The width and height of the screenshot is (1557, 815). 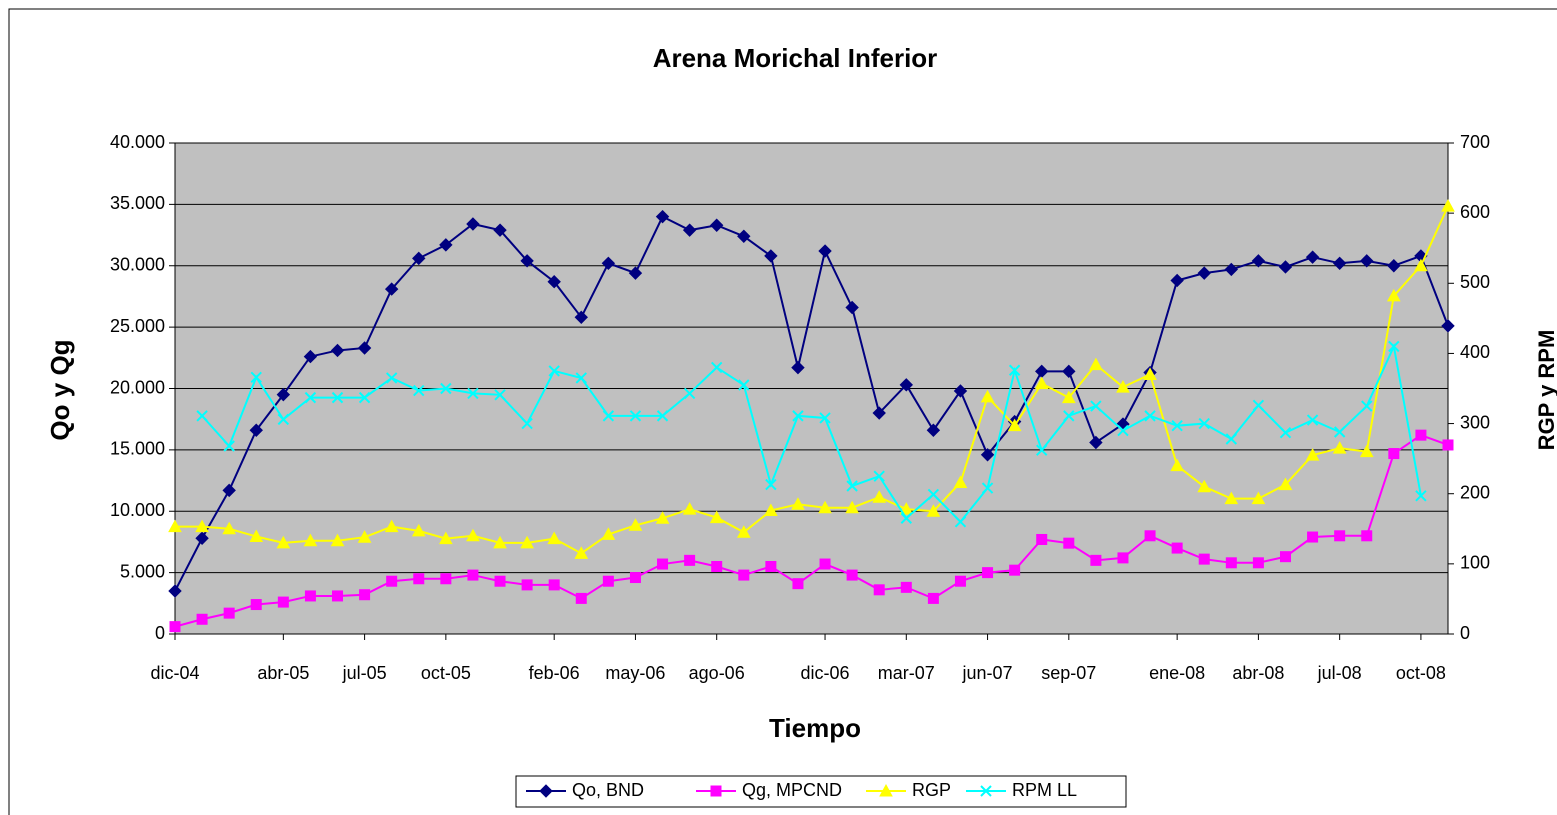 I want to click on y-tick-label: 0, so click(x=160, y=633).